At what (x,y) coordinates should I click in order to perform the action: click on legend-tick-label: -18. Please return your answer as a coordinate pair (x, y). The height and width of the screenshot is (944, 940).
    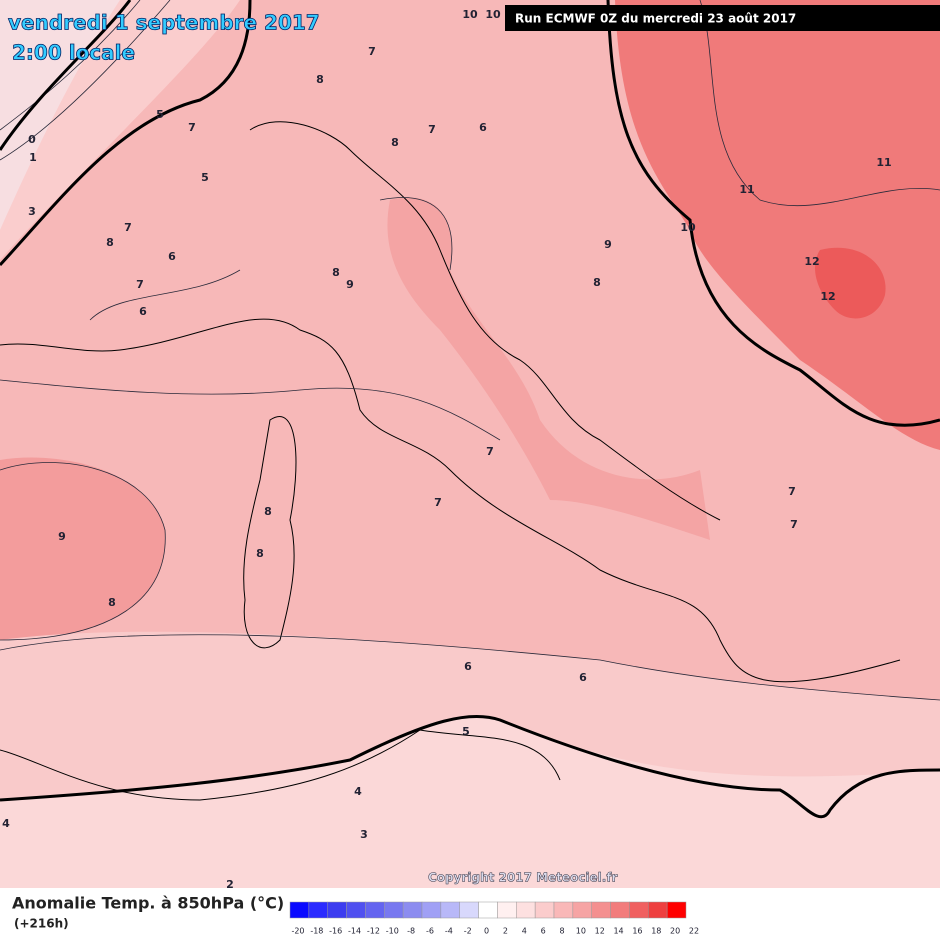
    Looking at the image, I should click on (316, 931).